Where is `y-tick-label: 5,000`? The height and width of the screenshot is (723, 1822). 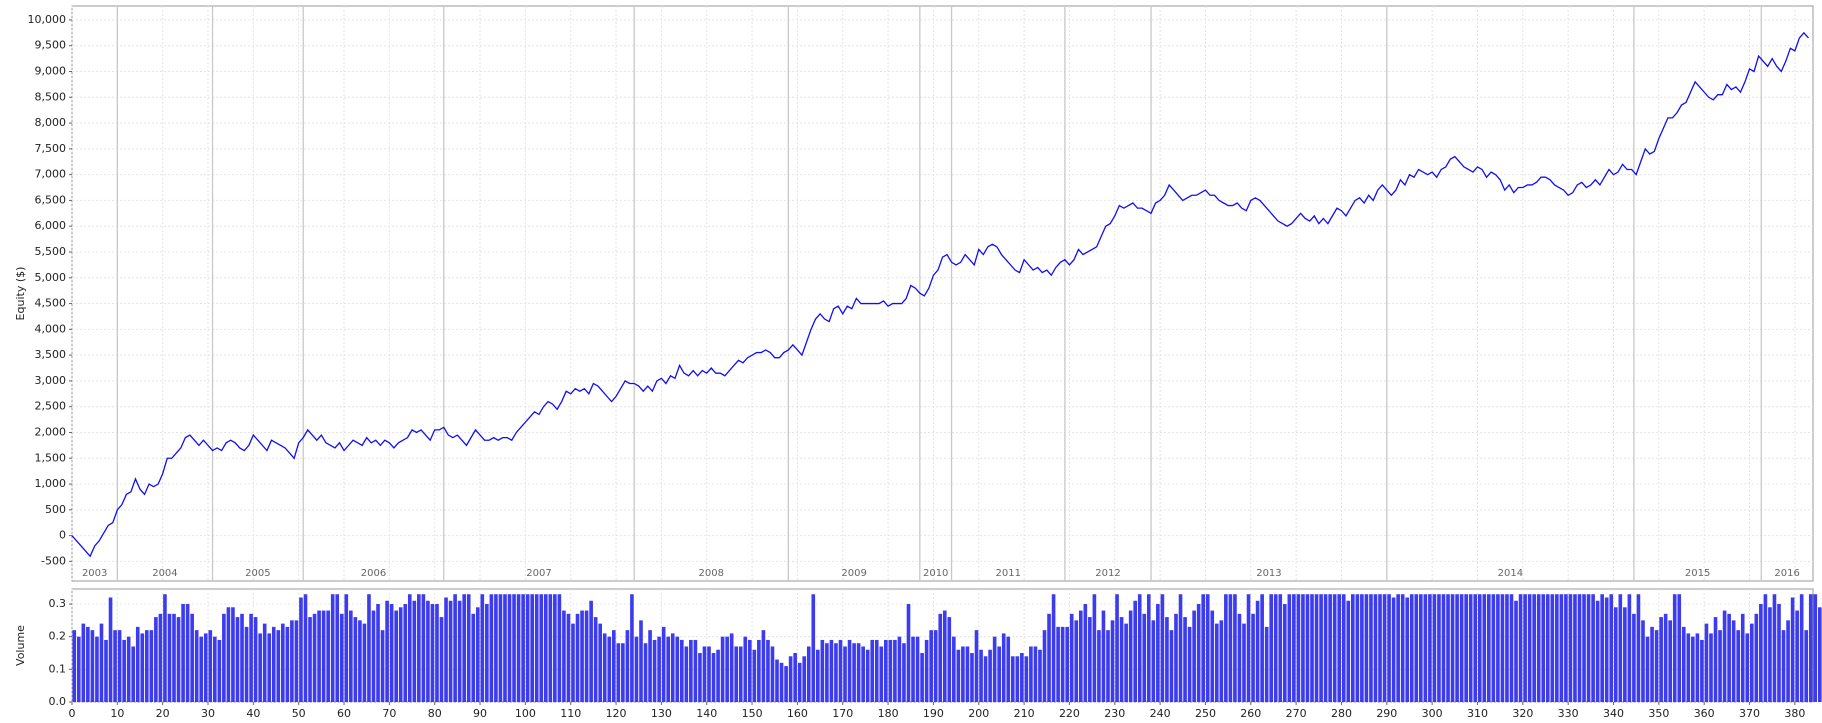 y-tick-label: 5,000 is located at coordinates (51, 277).